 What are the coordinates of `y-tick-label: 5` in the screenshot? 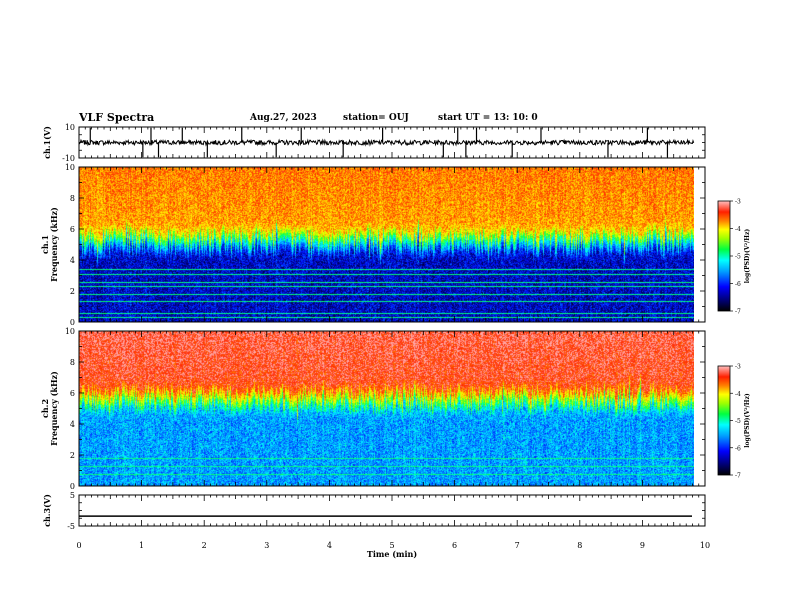 It's located at (72, 495).